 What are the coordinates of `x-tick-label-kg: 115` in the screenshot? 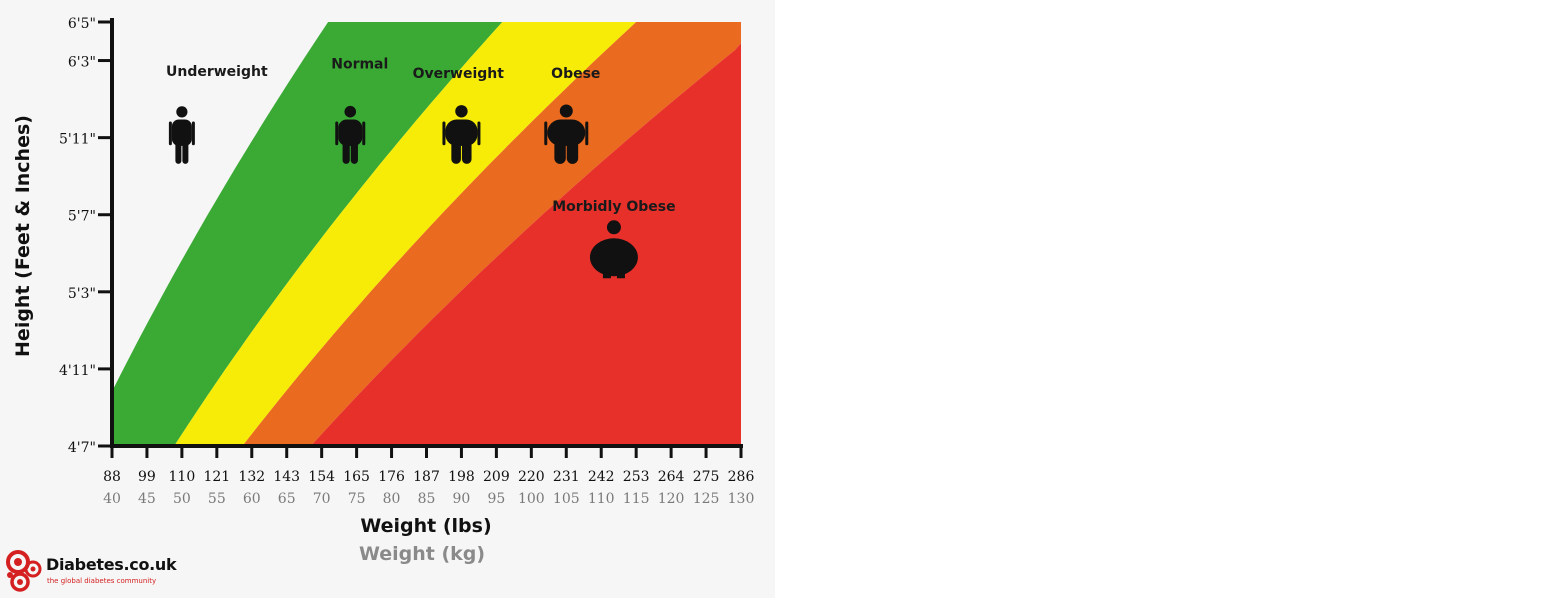 It's located at (636, 499).